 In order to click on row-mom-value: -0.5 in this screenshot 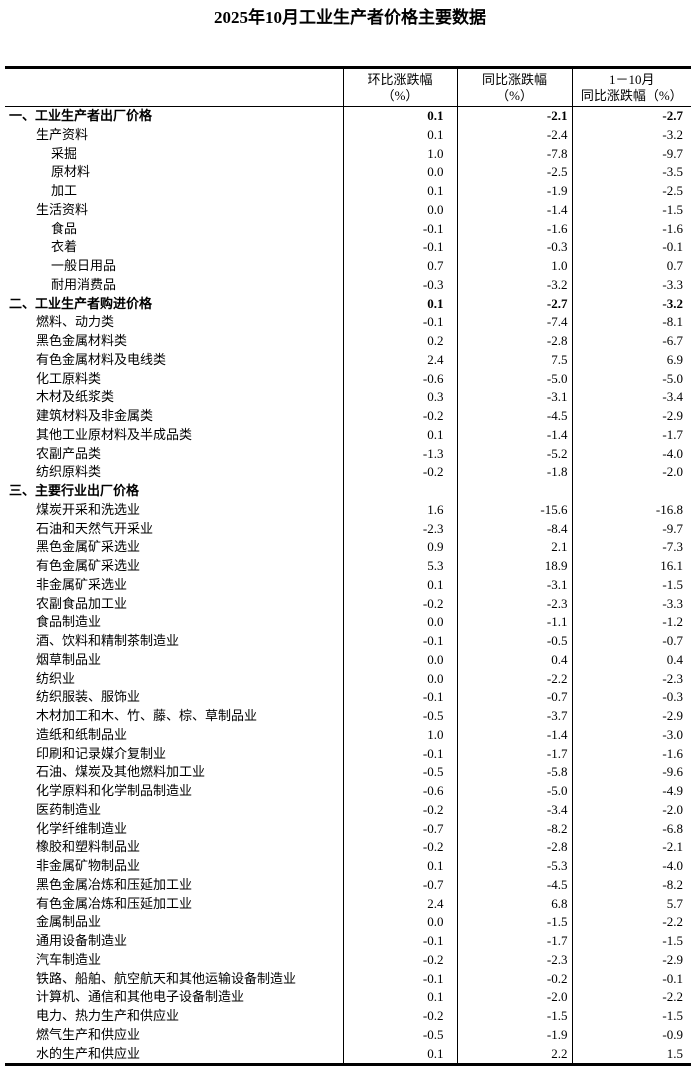, I will do `click(399, 772)`.